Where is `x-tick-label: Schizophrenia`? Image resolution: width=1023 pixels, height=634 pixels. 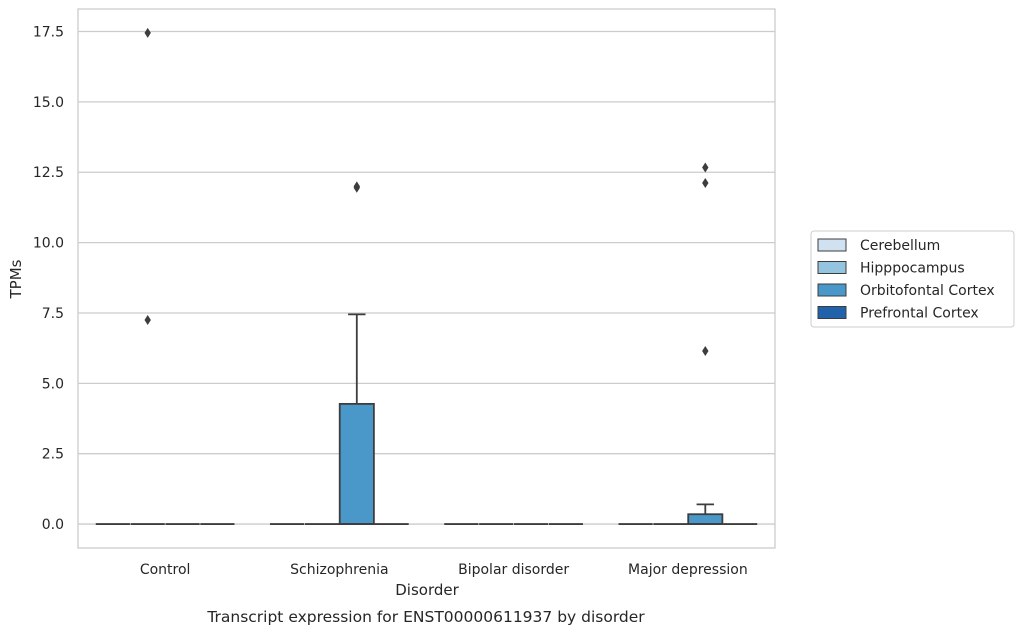 x-tick-label: Schizophrenia is located at coordinates (339, 570).